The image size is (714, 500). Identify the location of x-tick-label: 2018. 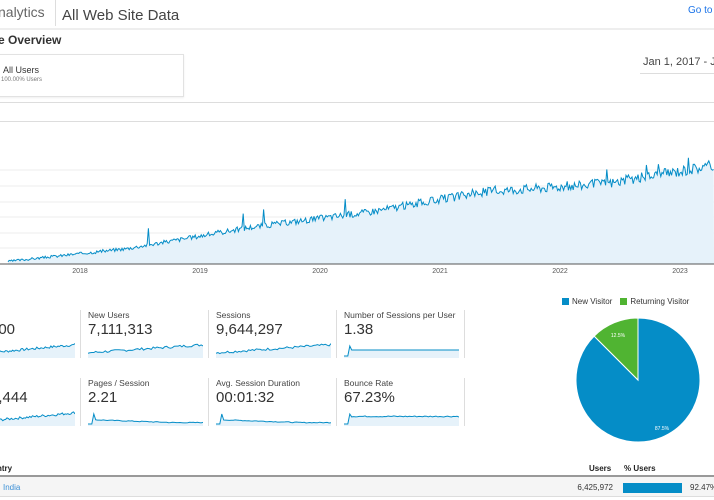
(80, 271).